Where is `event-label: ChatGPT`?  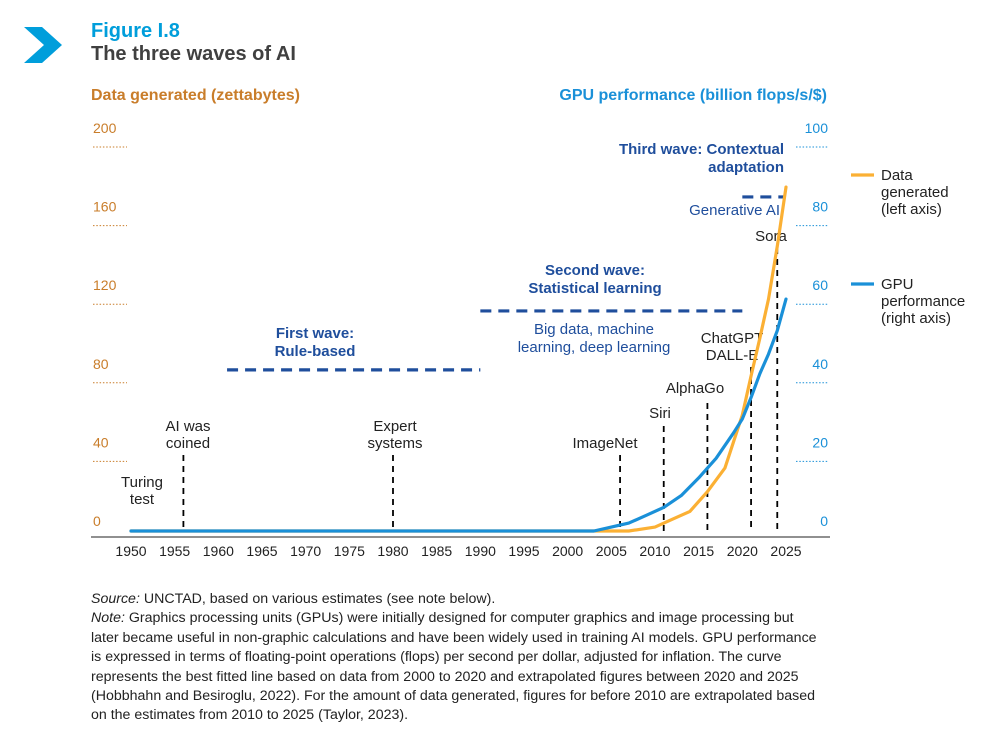
event-label: ChatGPT is located at coordinates (732, 338).